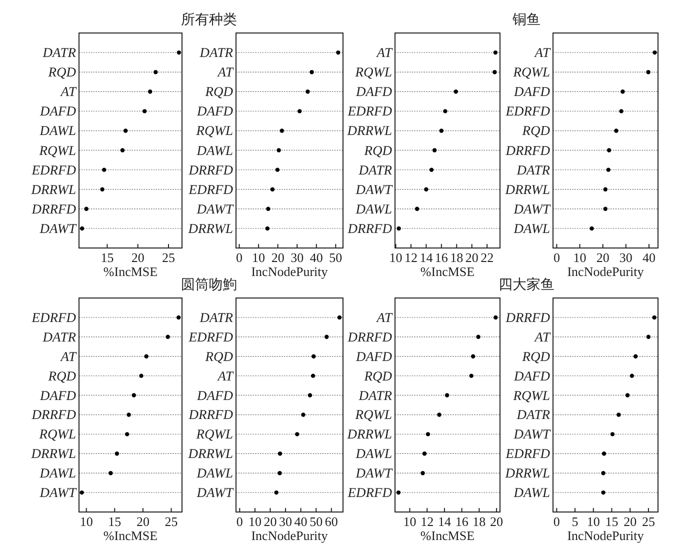 This screenshot has height=549, width=679. I want to click on chart-title: 四大家鱼, so click(526, 285).